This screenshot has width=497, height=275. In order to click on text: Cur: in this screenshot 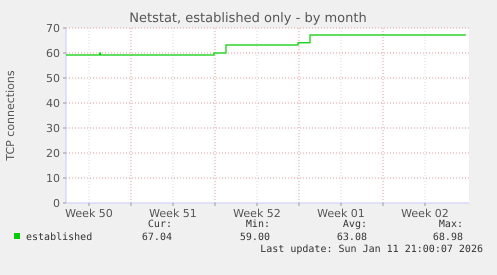, I will do `click(160, 224)`.